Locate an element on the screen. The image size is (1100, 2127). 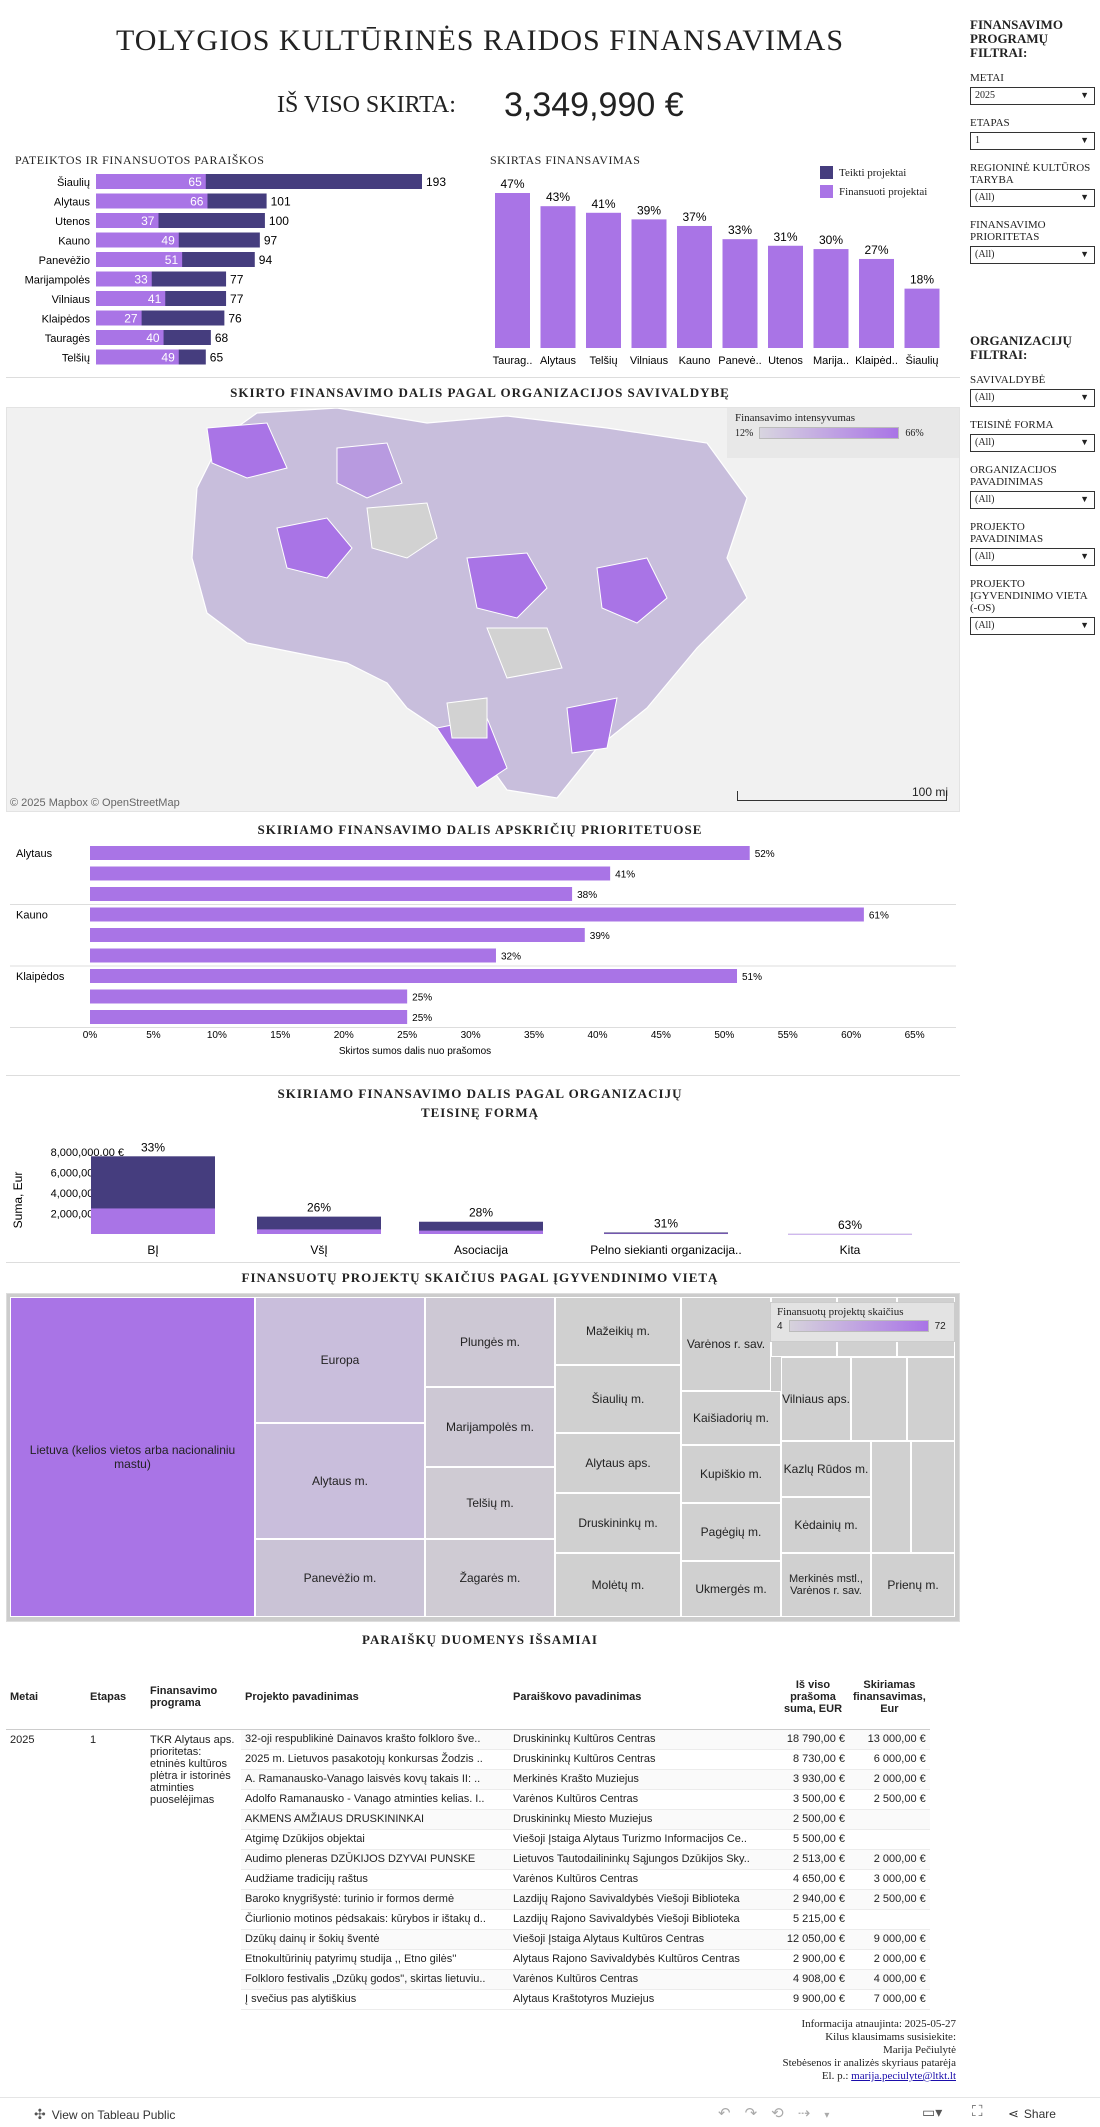
treemap-cell: Ukmergės m. is located at coordinates (731, 1589).